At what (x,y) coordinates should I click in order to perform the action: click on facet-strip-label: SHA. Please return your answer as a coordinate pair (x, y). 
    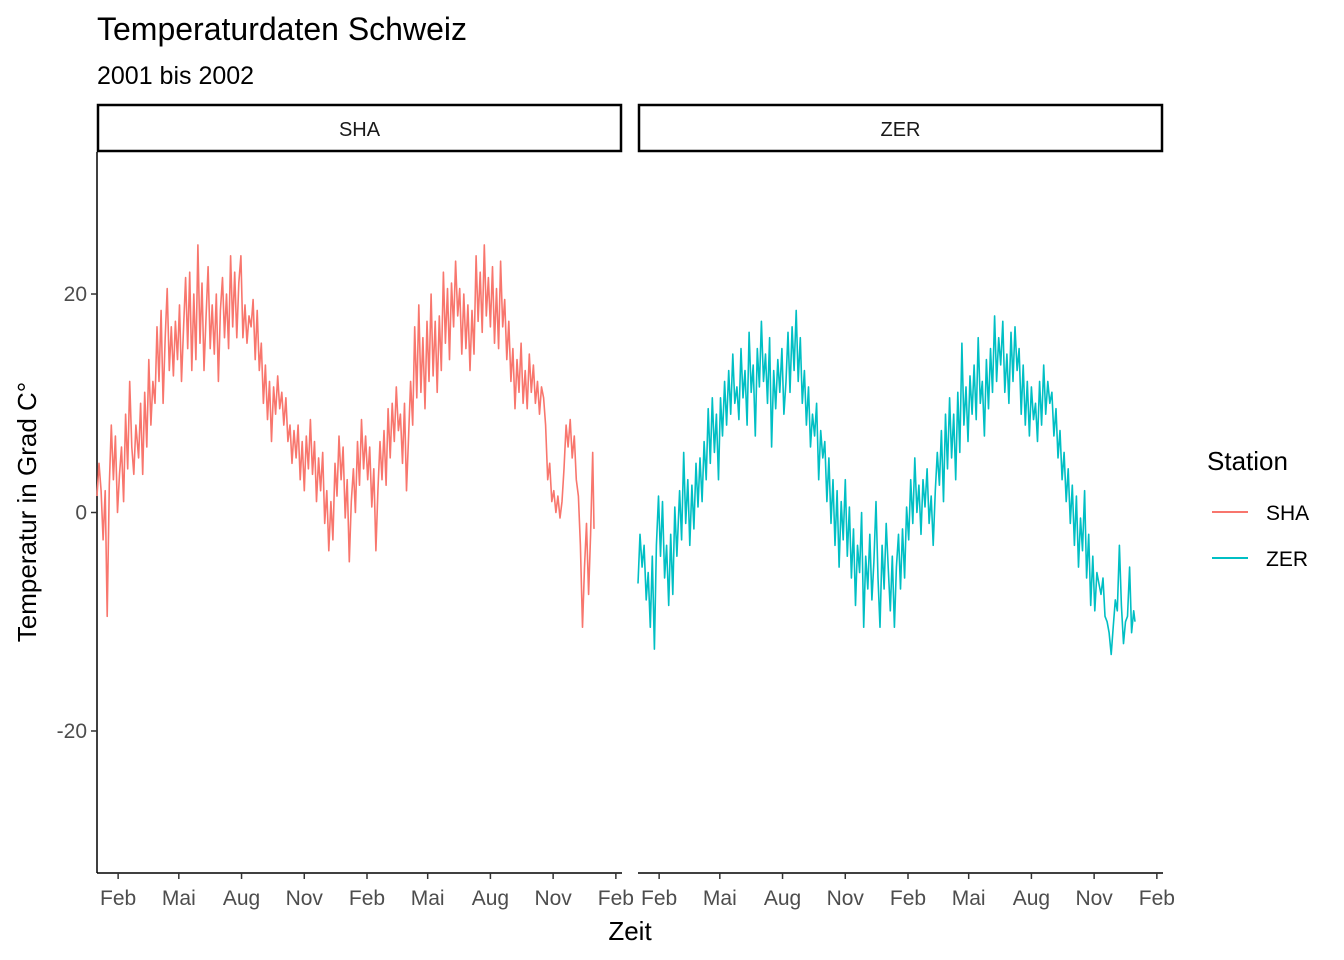
    Looking at the image, I should click on (360, 130).